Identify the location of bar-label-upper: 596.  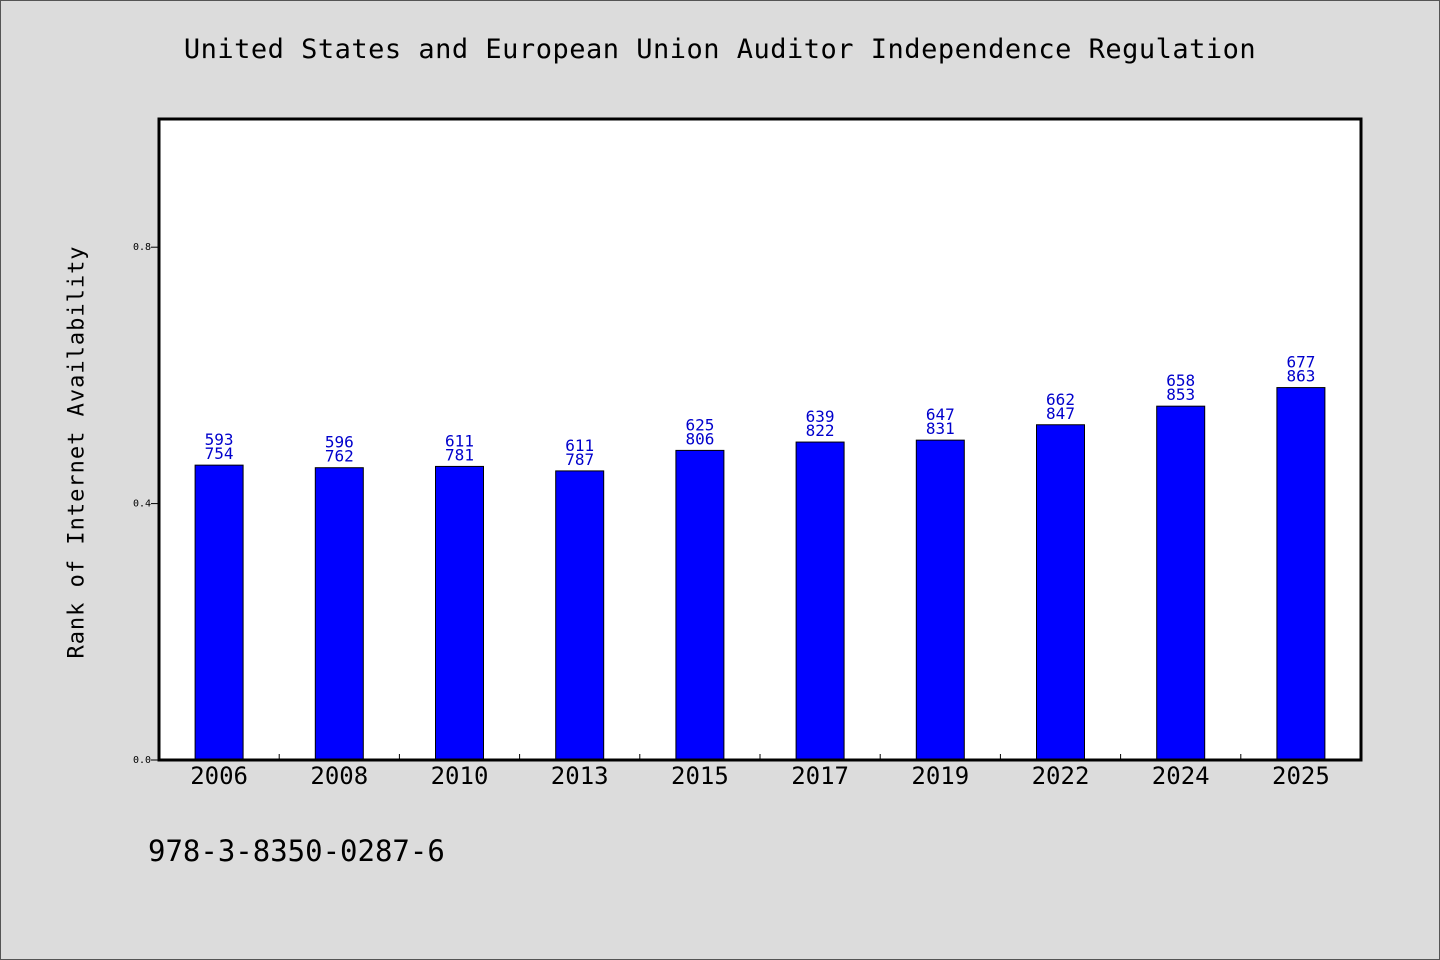
(339, 442).